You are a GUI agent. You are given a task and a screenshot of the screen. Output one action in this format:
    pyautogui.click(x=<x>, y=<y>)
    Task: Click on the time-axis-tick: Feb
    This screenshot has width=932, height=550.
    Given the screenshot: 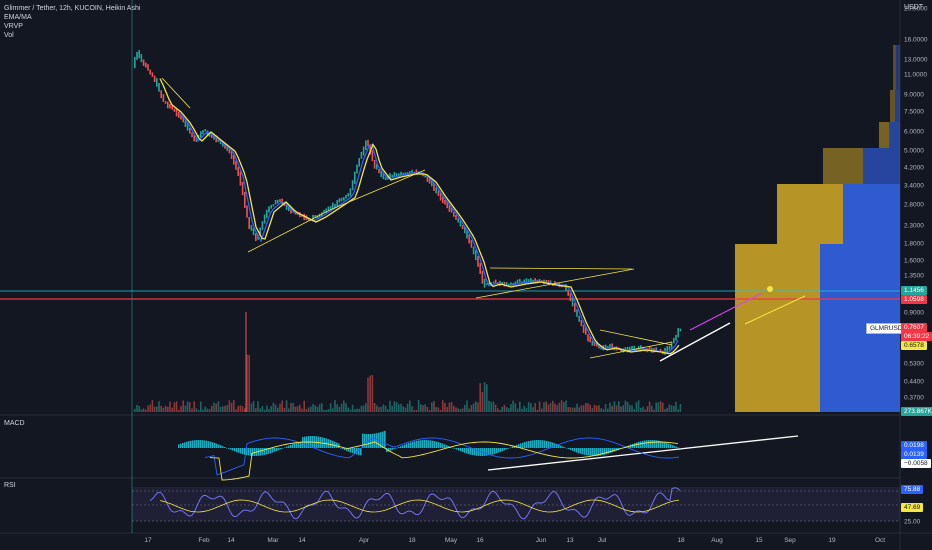 What is the action you would take?
    pyautogui.click(x=204, y=540)
    